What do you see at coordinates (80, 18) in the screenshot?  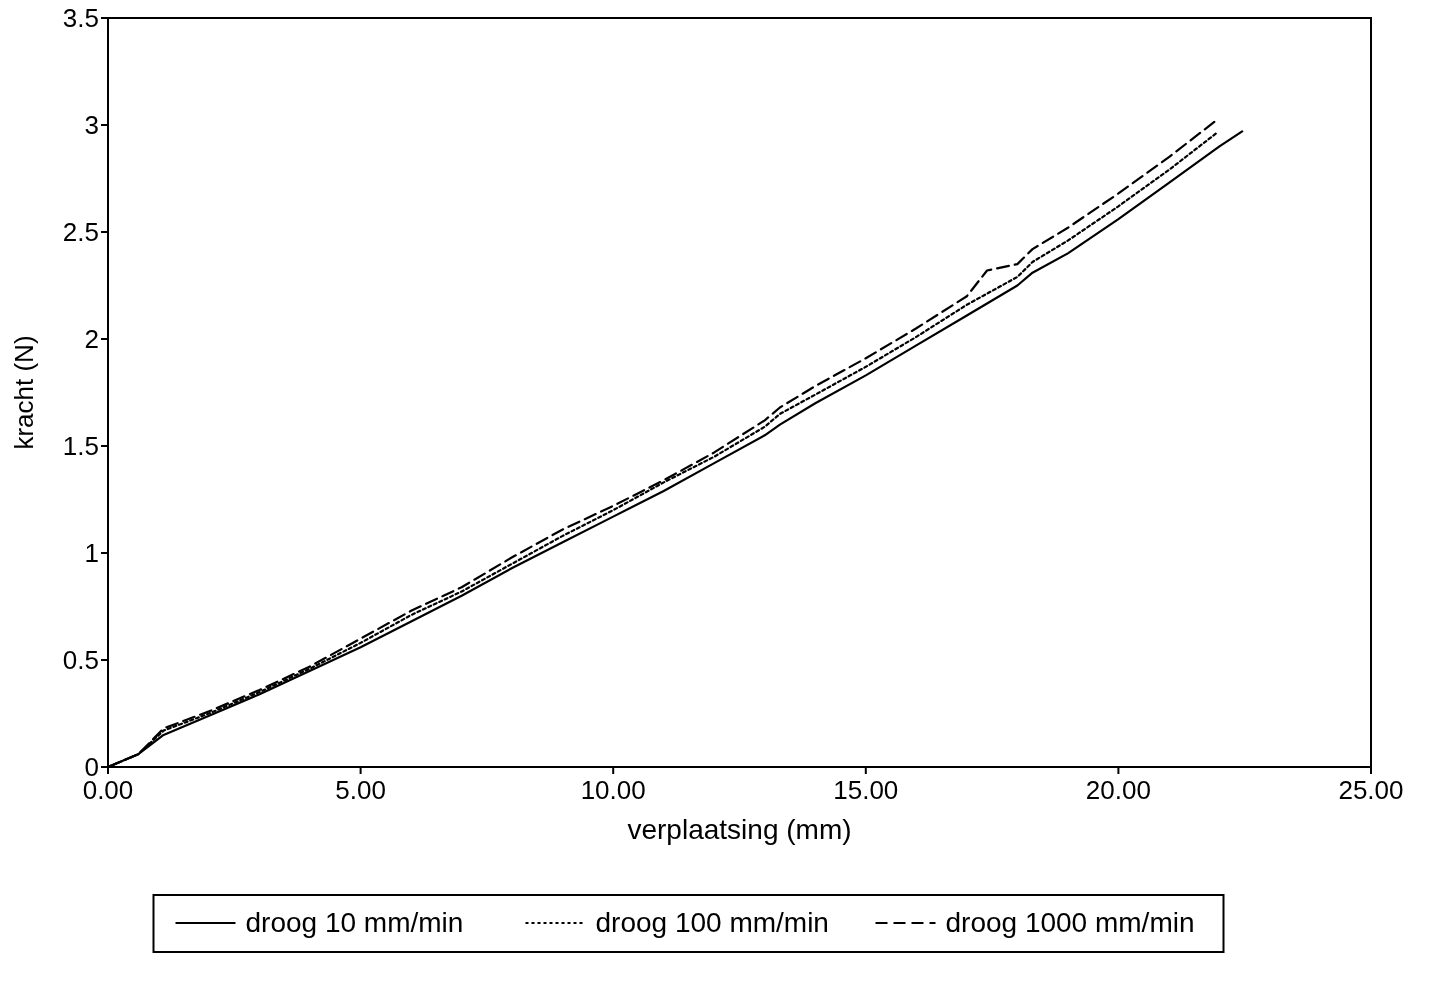 I see `y-tick-label: 3.5` at bounding box center [80, 18].